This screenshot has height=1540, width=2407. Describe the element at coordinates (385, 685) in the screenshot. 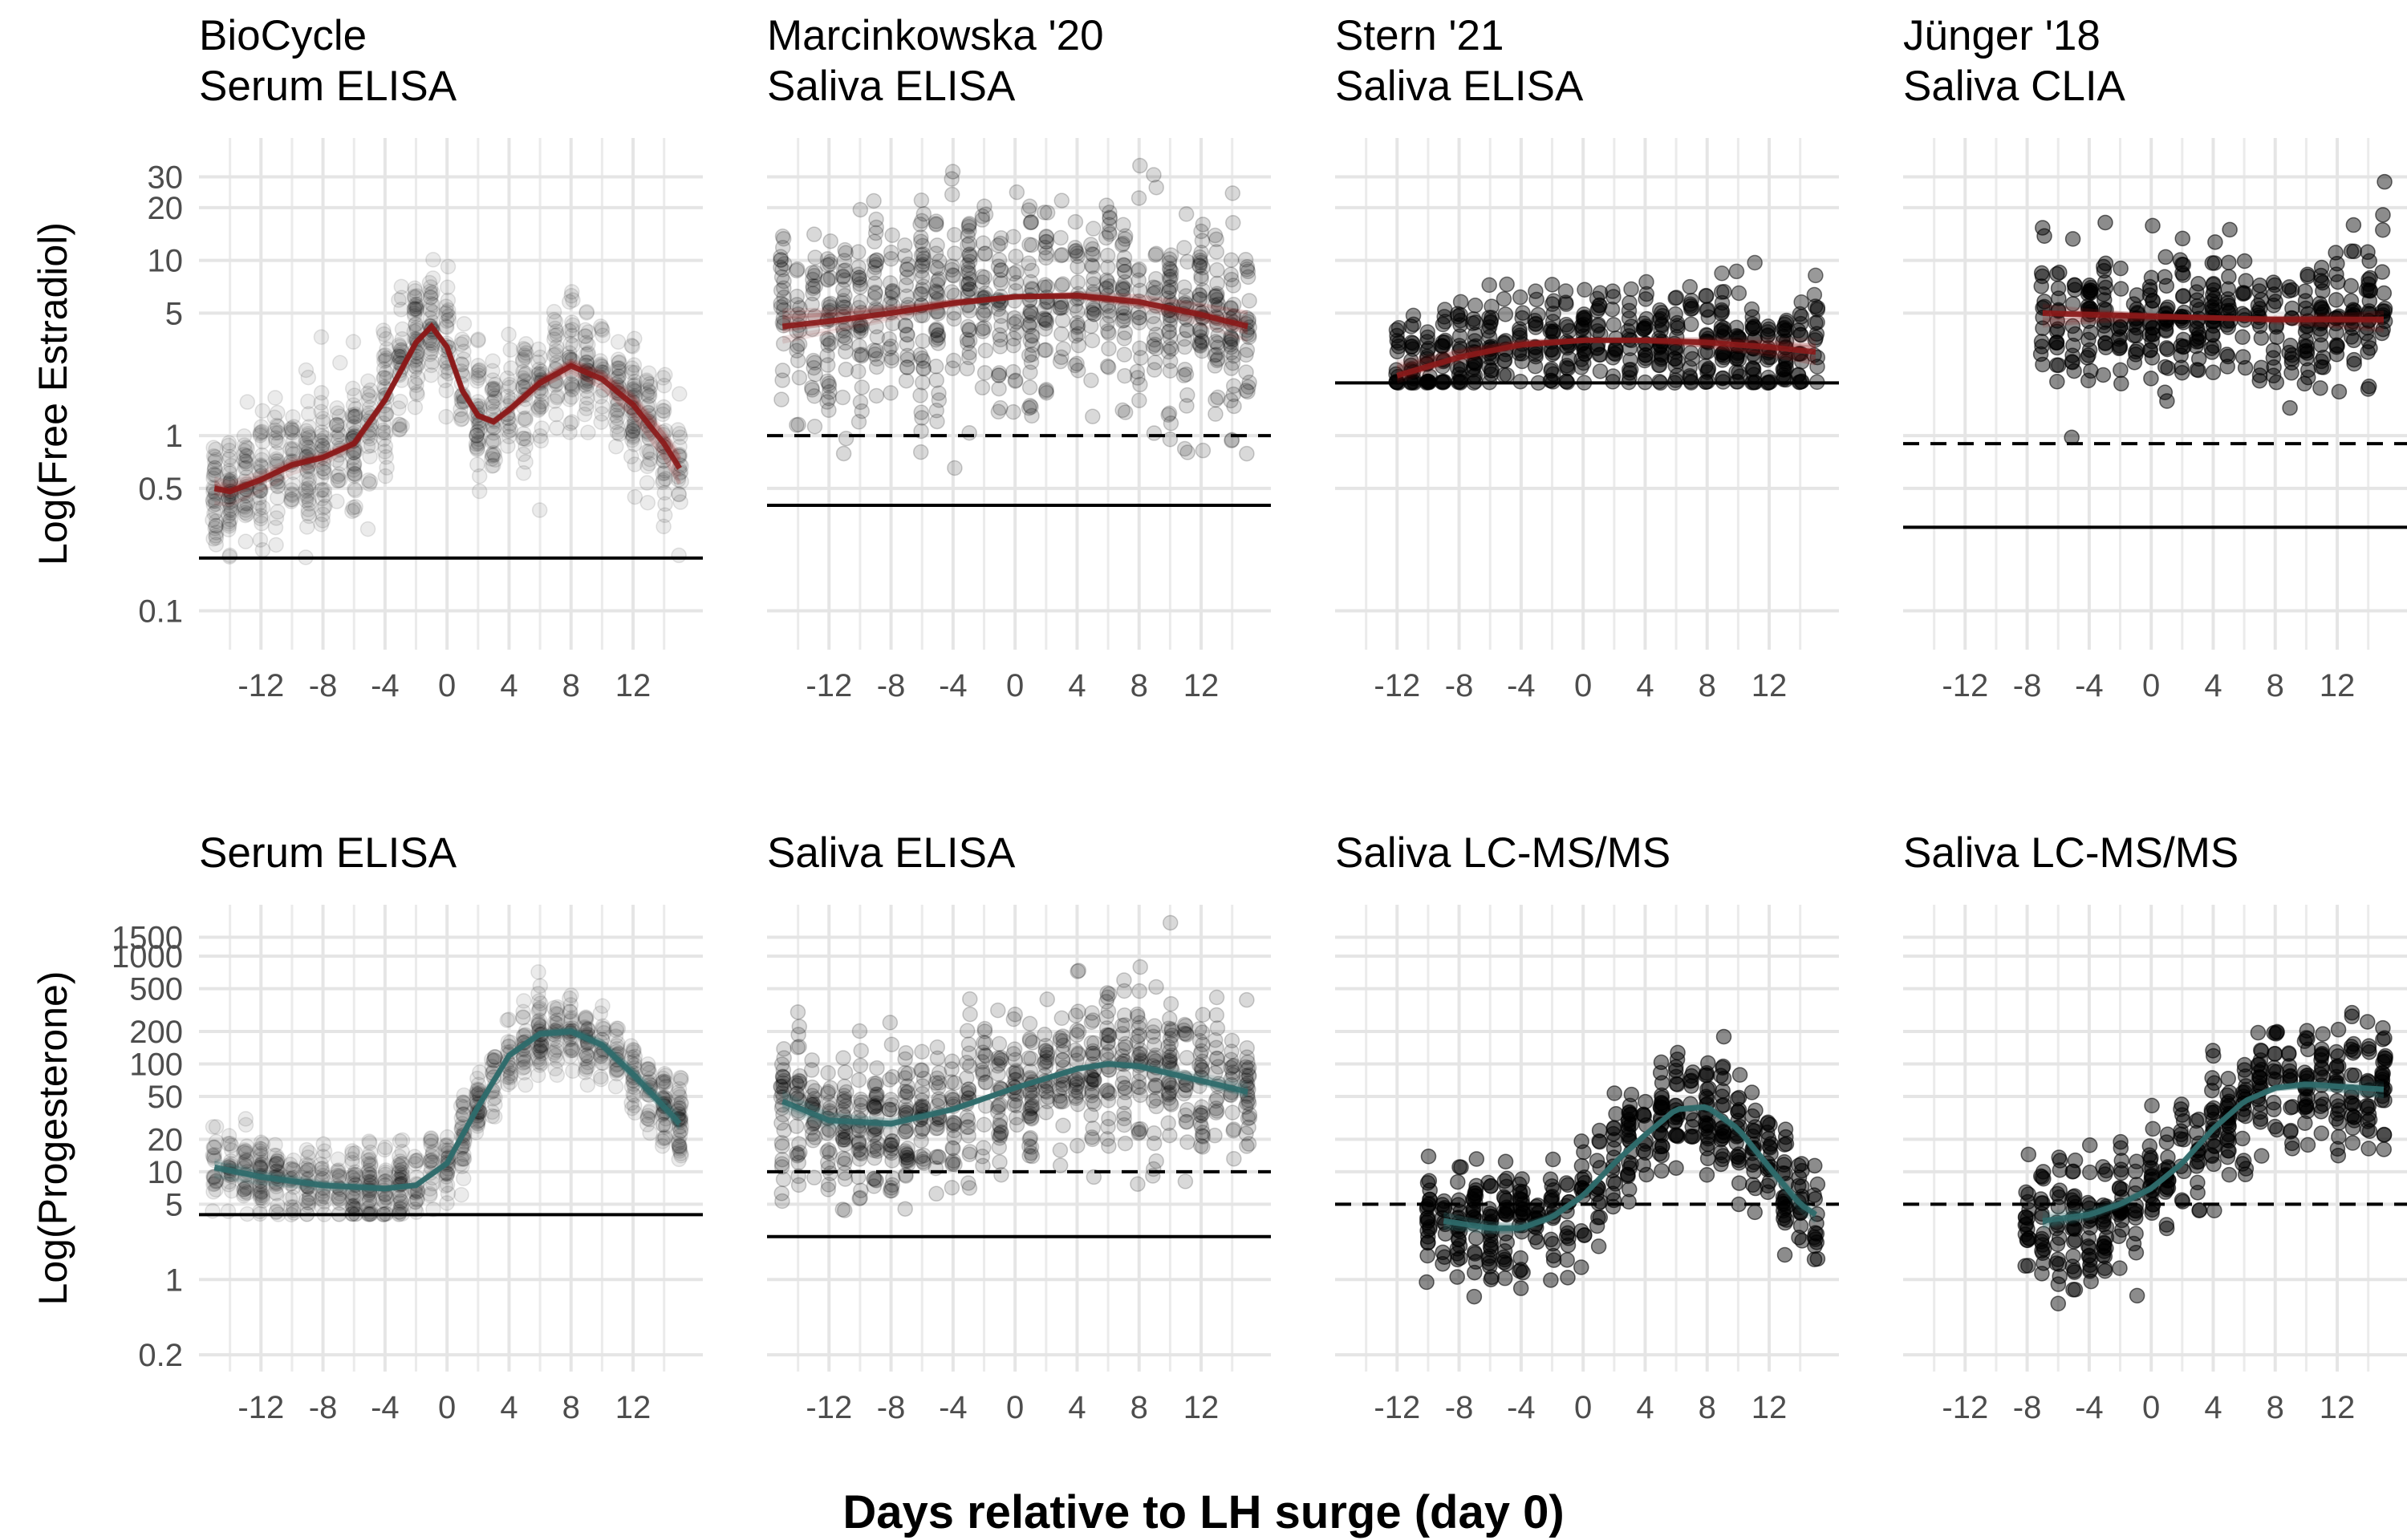

I see `x-tick-label: -4` at that location.